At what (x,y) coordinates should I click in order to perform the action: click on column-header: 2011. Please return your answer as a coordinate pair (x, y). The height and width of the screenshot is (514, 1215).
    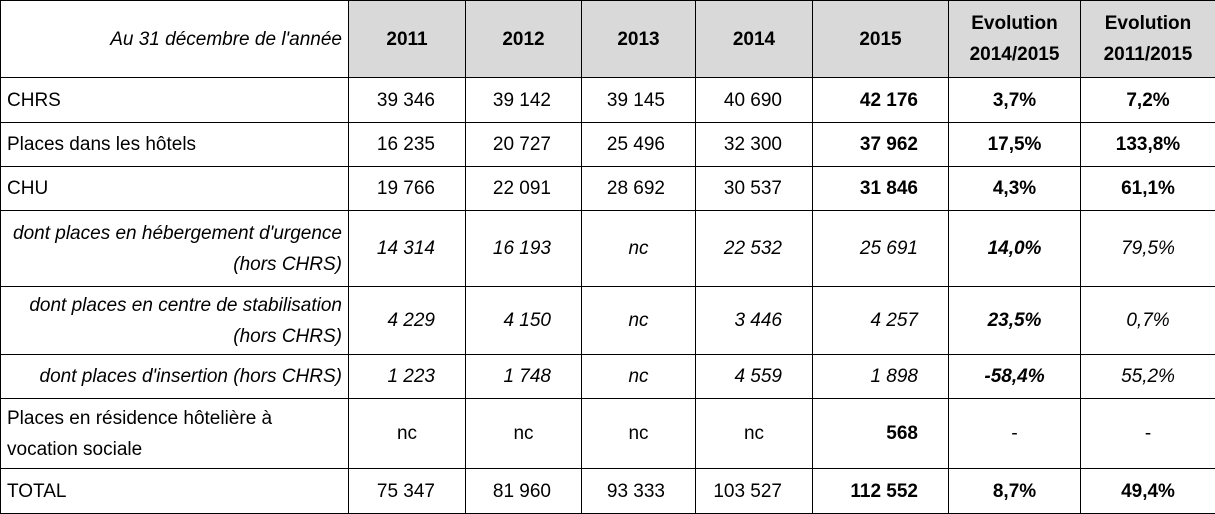
    Looking at the image, I should click on (407, 39).